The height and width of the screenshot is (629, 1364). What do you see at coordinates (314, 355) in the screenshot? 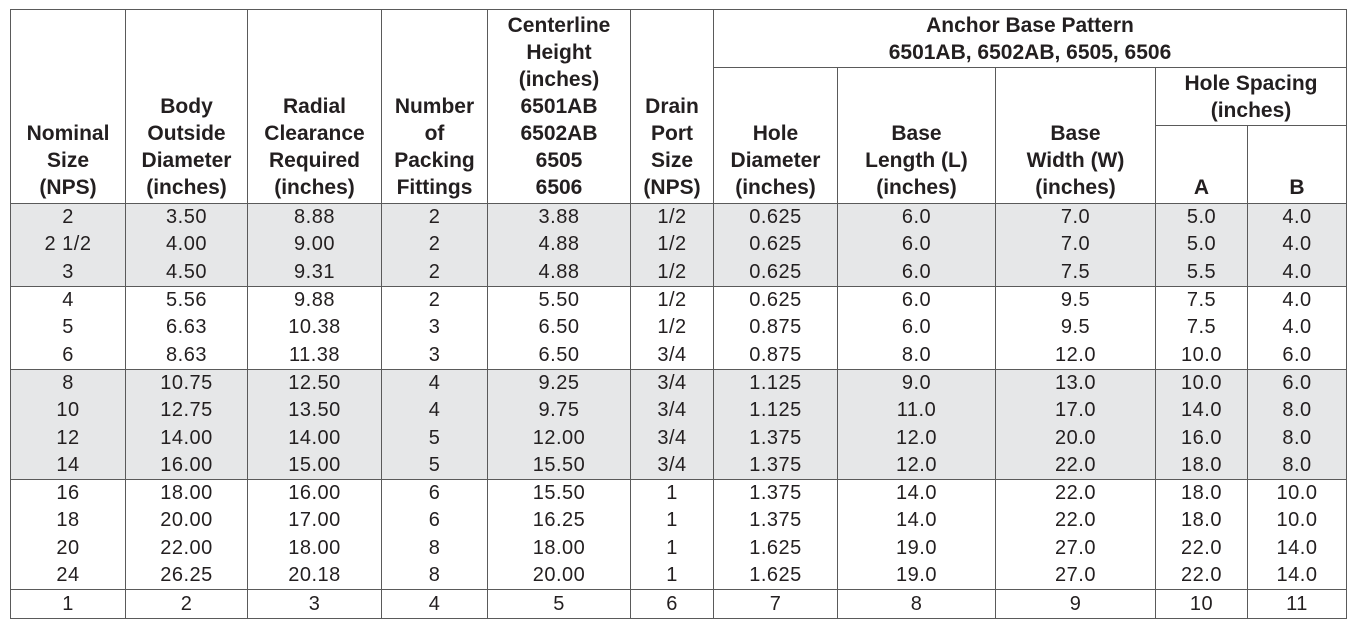
I see `cell-radial-clearance: 11.38` at bounding box center [314, 355].